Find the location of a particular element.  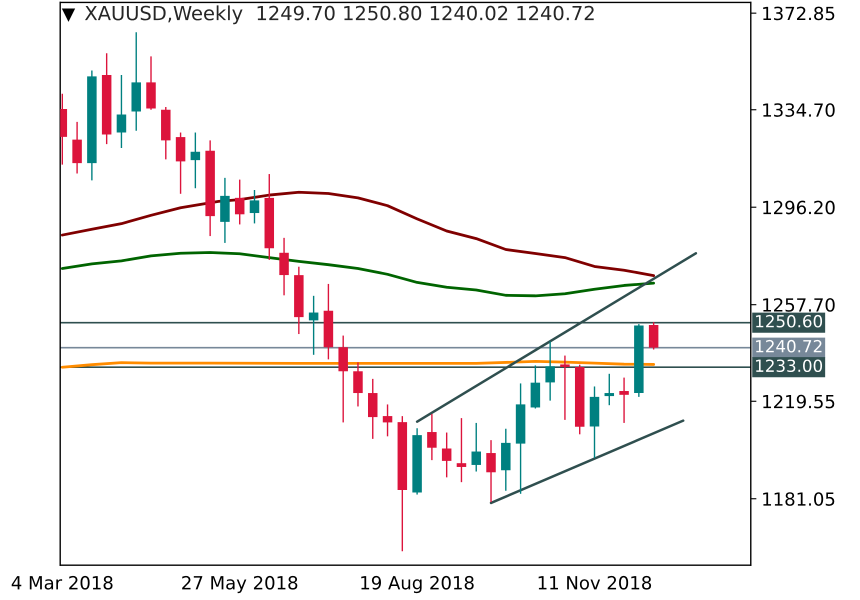

y-tick-label: 1219.55 is located at coordinates (798, 401).